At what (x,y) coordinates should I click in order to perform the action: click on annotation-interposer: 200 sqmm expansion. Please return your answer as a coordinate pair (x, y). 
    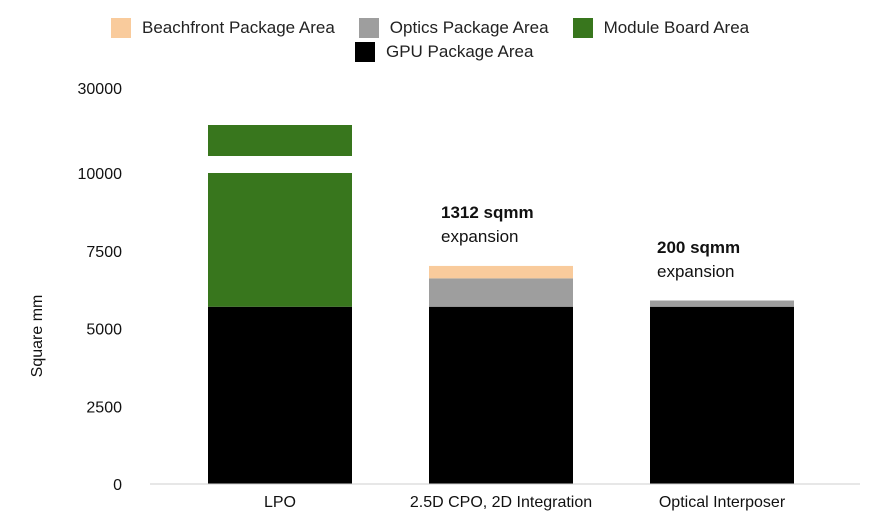
    Looking at the image, I should click on (698, 260).